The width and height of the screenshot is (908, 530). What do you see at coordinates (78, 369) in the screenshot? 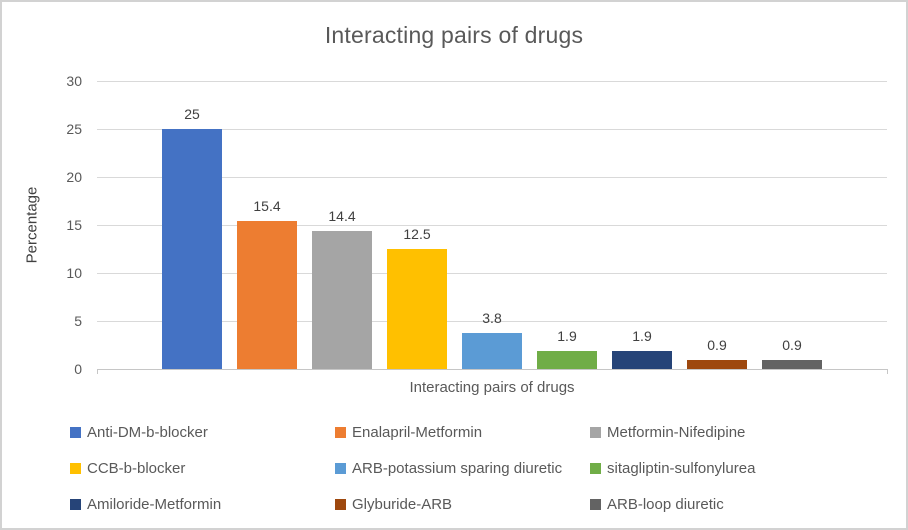
I see `y-tick-label-0: 0` at bounding box center [78, 369].